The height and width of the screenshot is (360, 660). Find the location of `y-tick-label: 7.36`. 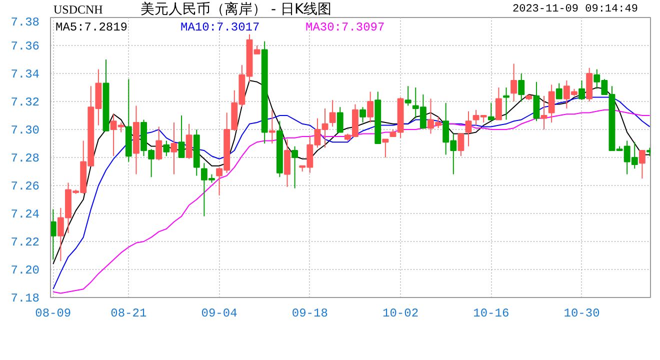

y-tick-label: 7.36 is located at coordinates (25, 47).